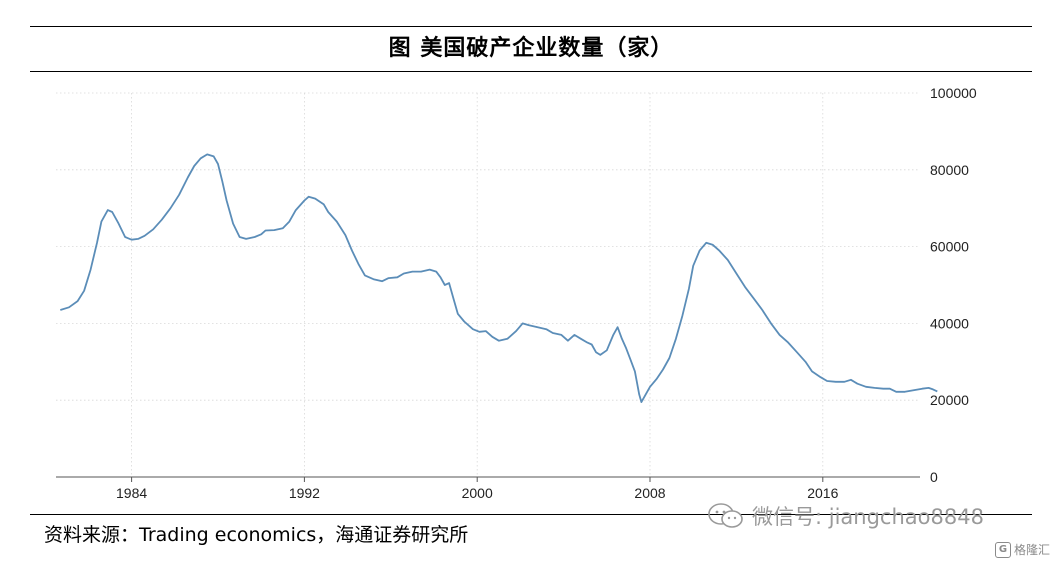 Image resolution: width=1056 pixels, height=563 pixels. Describe the element at coordinates (934, 477) in the screenshot. I see `y-tick-label-0: 0` at that location.